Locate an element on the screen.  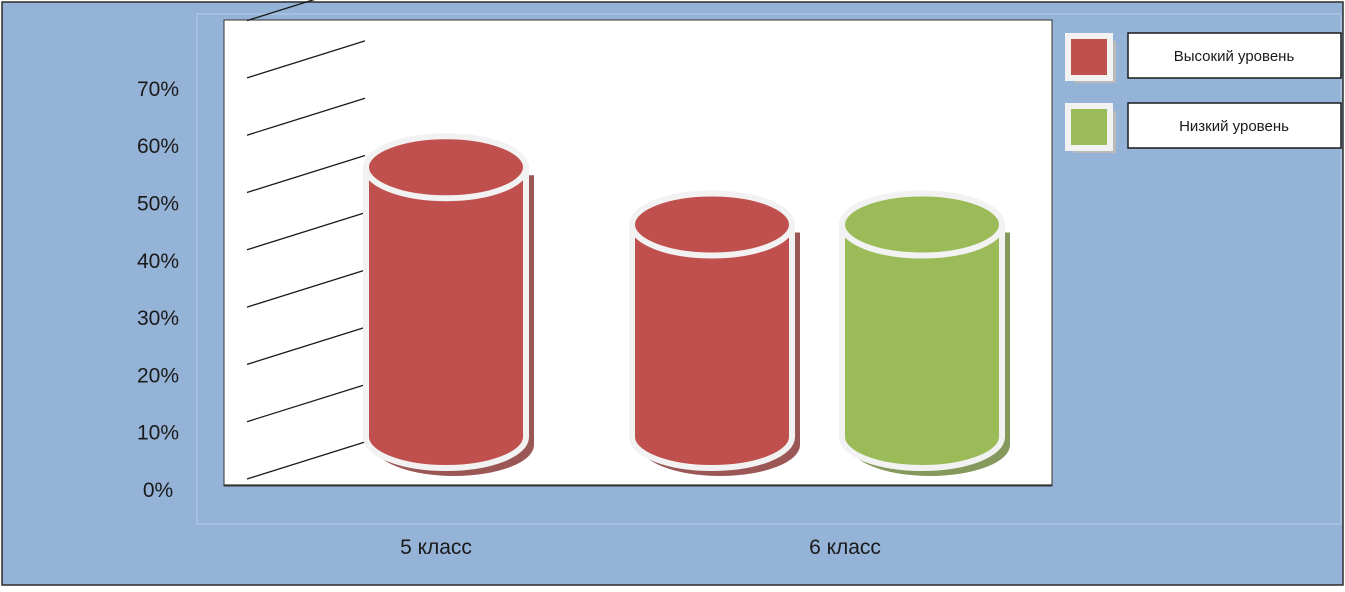
y-tick-label: 0% is located at coordinates (158, 490).